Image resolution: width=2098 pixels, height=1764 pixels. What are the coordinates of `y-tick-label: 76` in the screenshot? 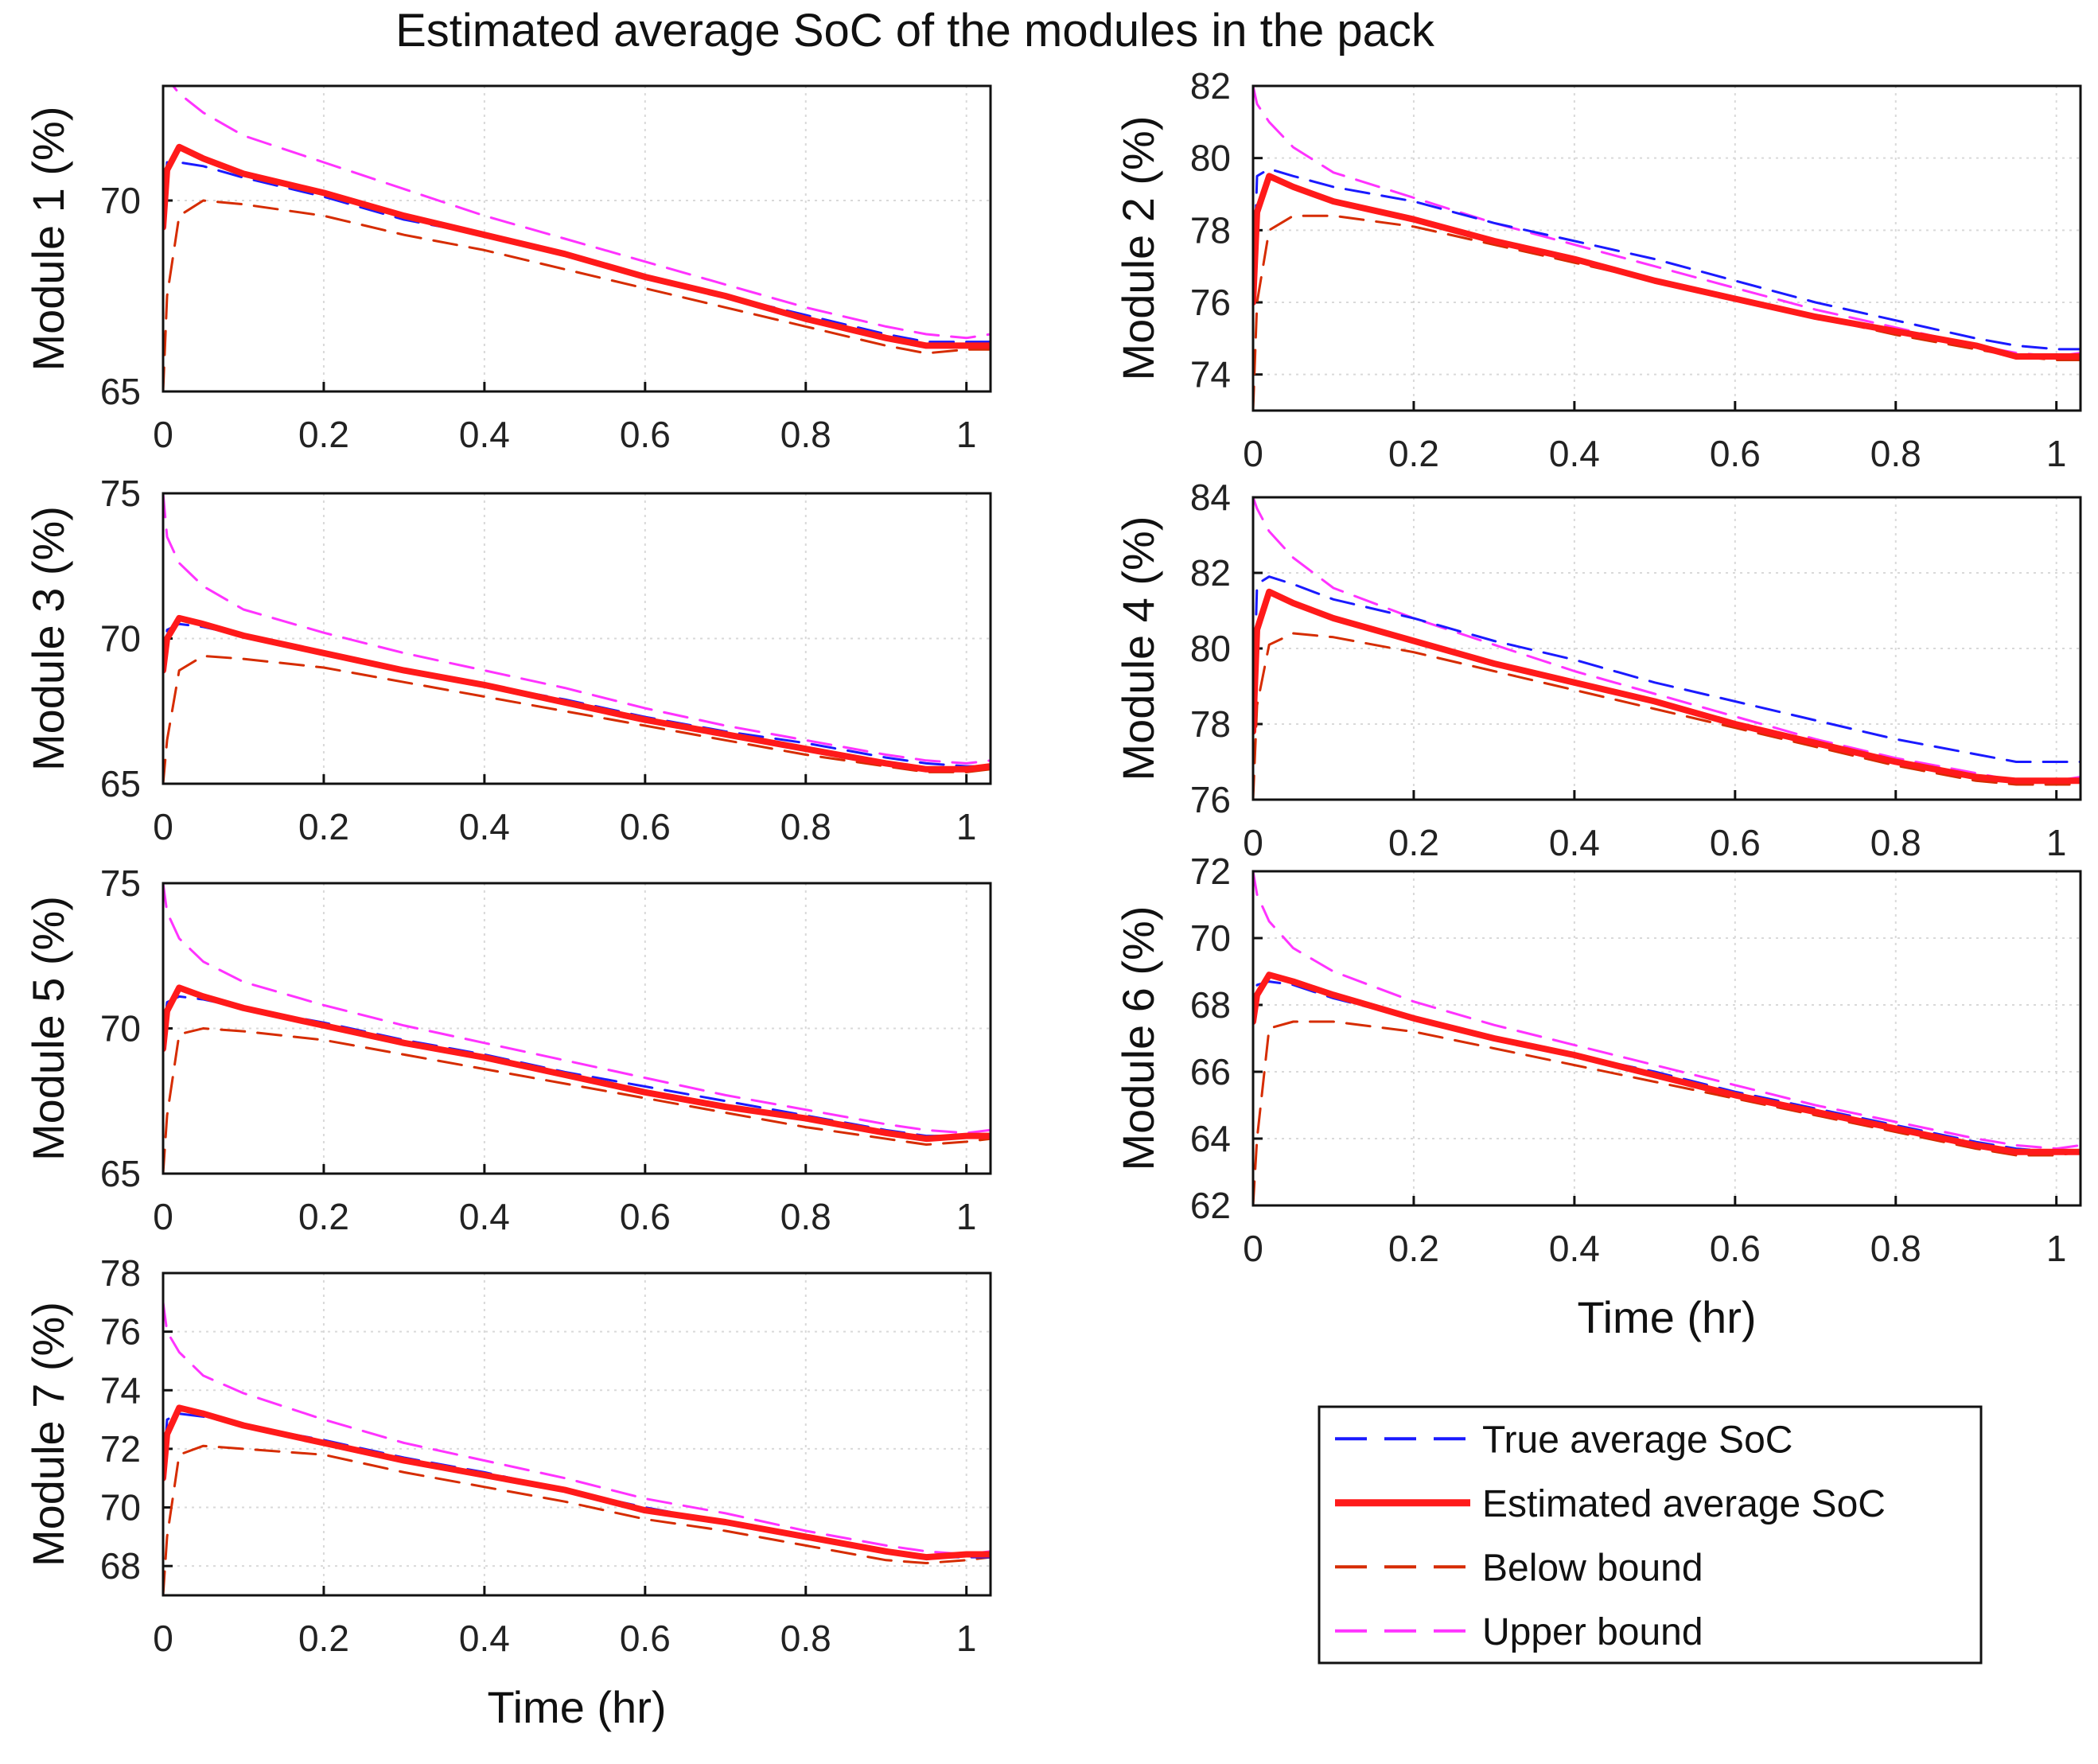 It's located at (1210, 799).